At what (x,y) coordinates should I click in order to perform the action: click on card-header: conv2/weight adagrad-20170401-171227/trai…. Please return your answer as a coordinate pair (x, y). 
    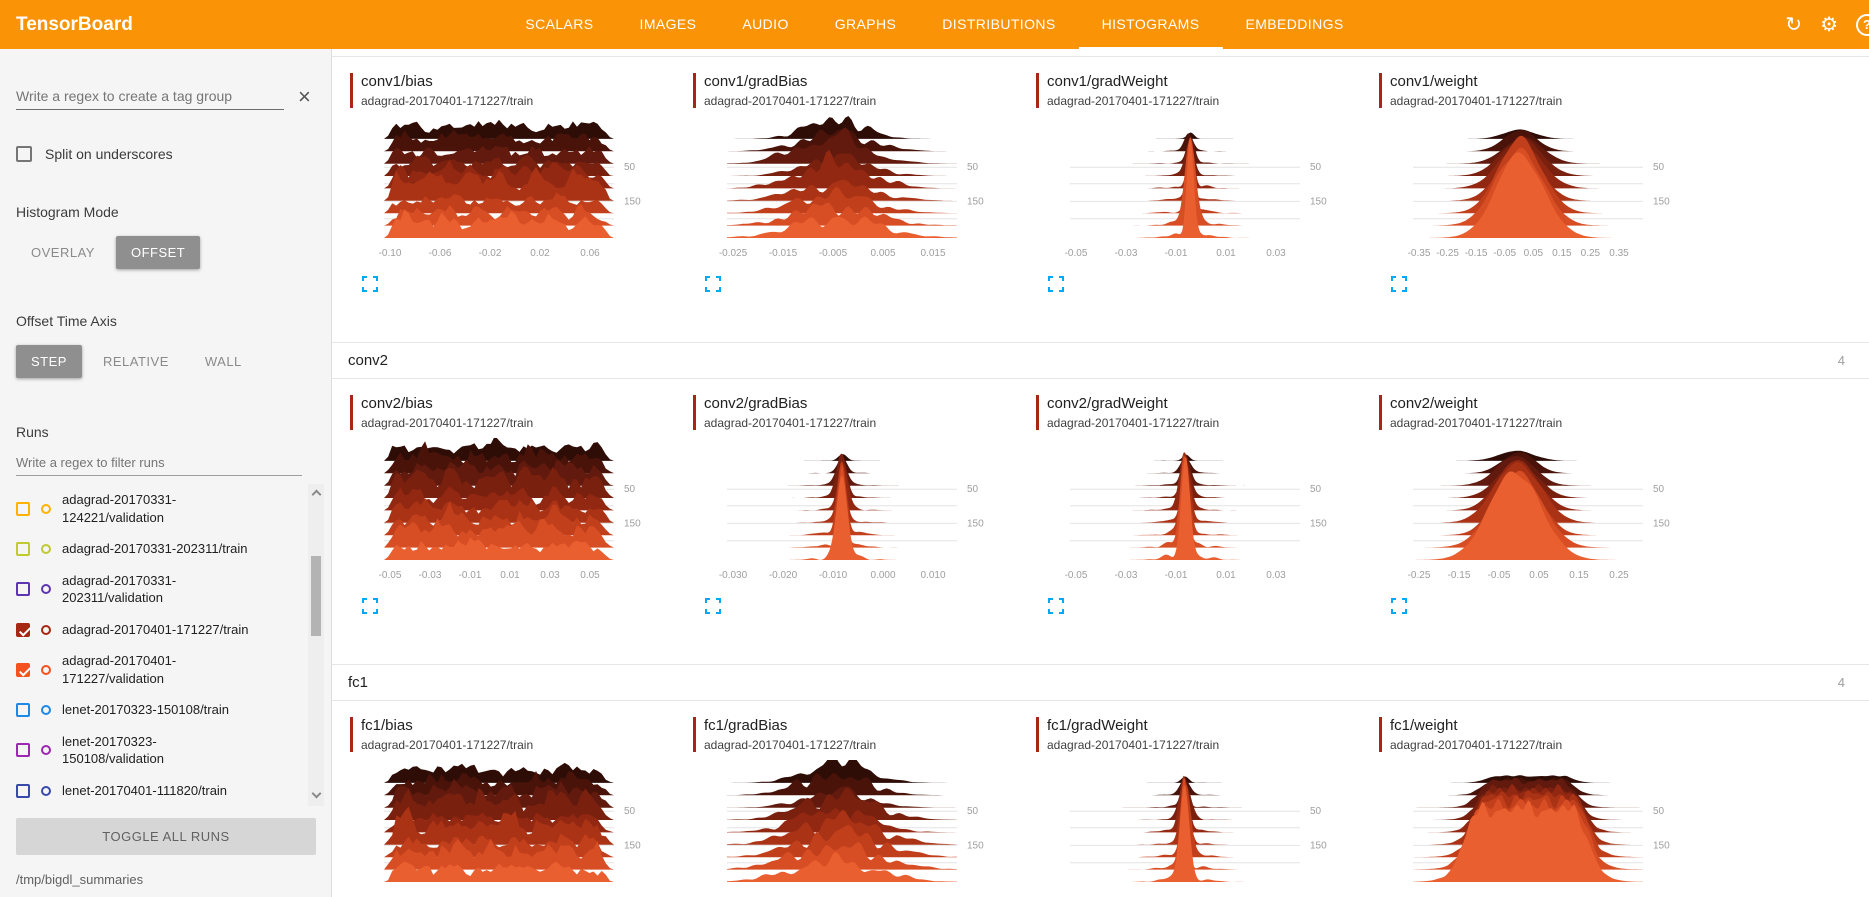
    Looking at the image, I should click on (1550, 412).